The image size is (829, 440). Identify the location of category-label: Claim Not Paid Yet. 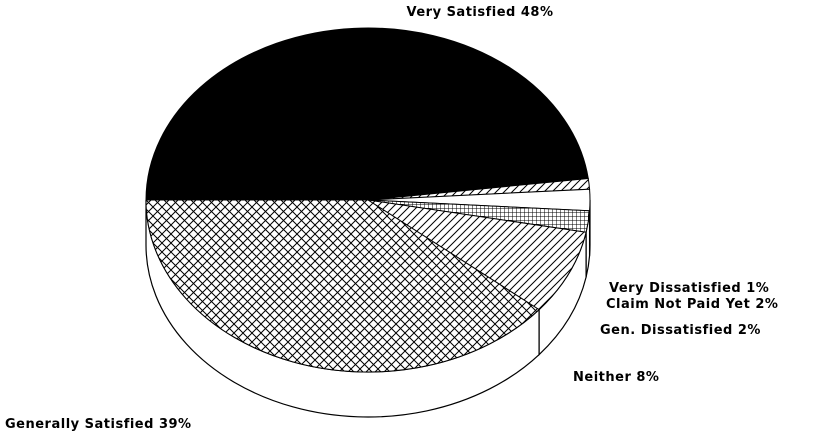
(678, 304).